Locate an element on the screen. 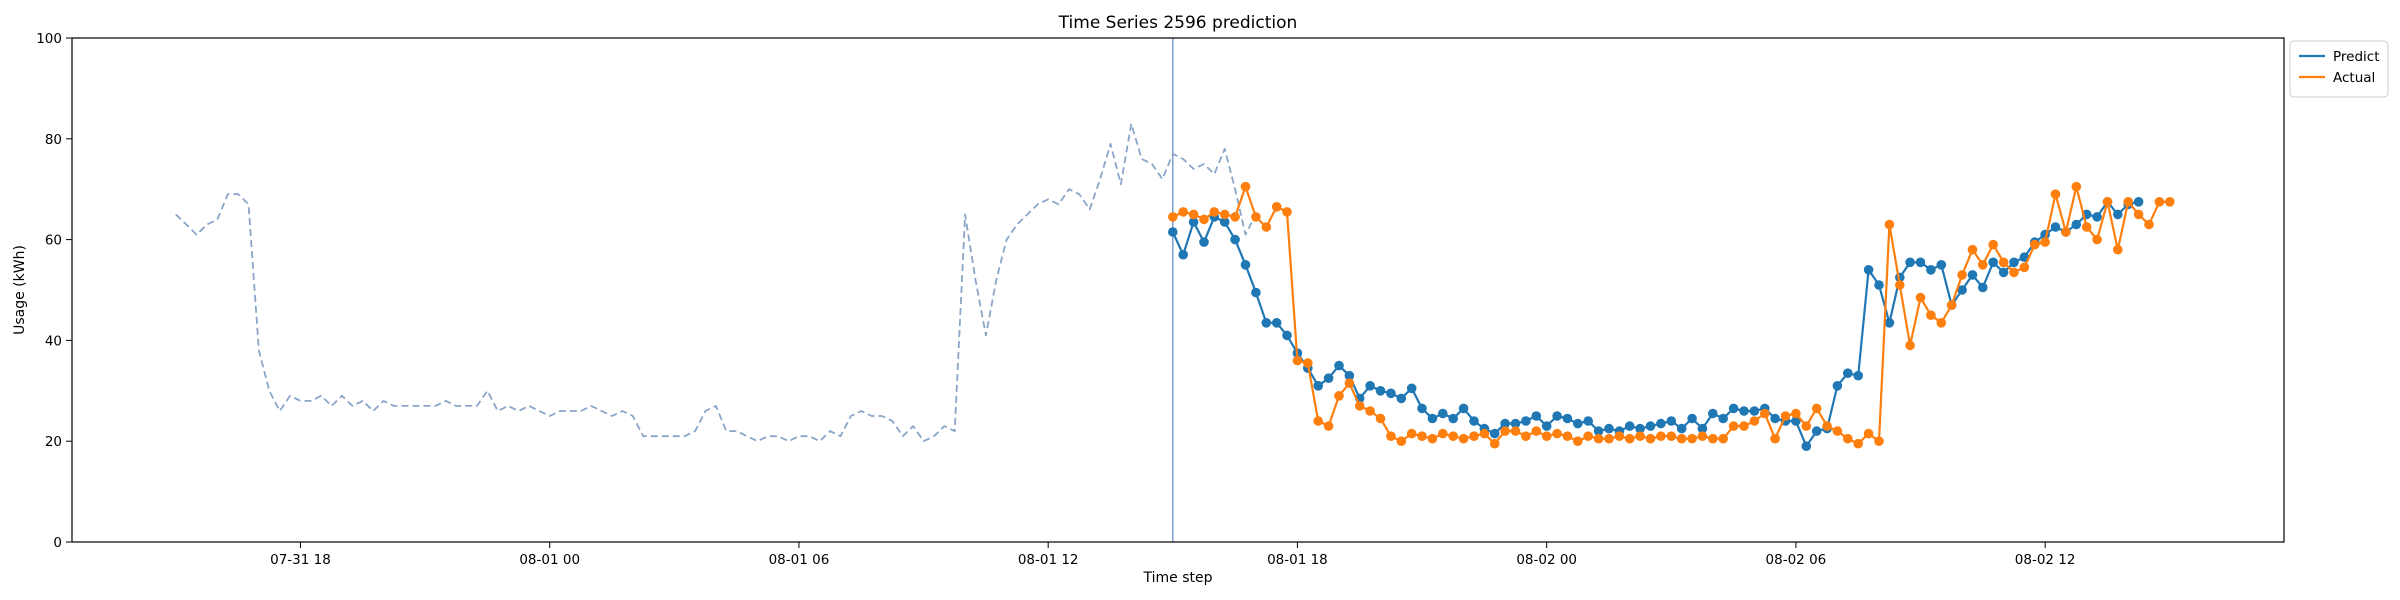 The image size is (2400, 600). chart-title: Time Series 2596 prediction is located at coordinates (1178, 23).